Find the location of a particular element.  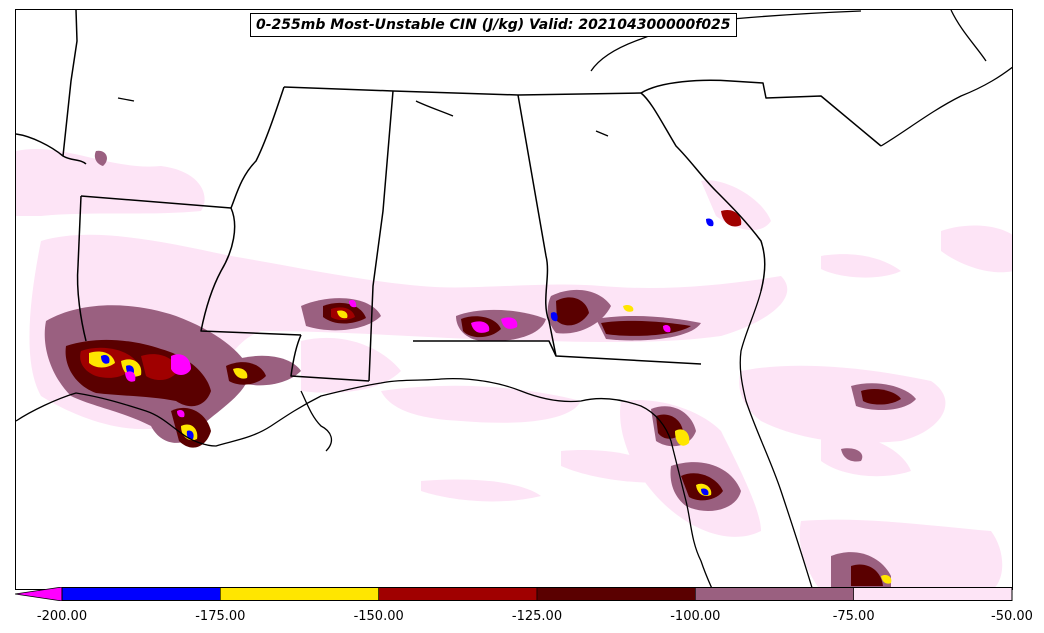

colorbar-tick-label: -75.00 is located at coordinates (853, 616).